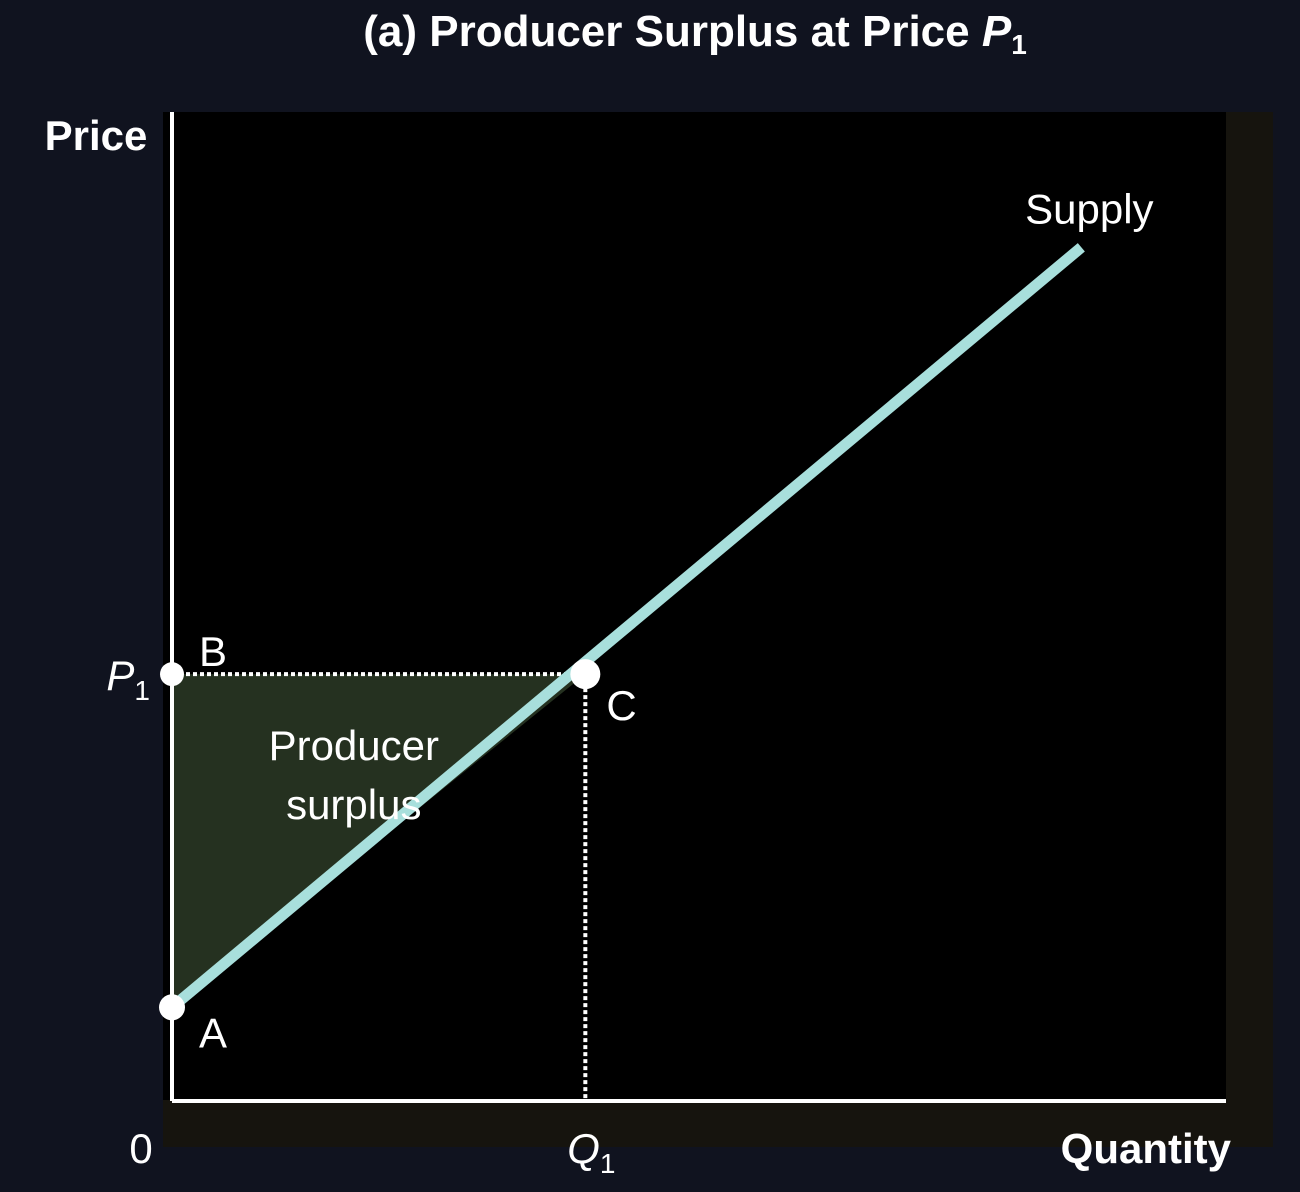 The width and height of the screenshot is (1300, 1192). I want to click on y-tick-p1: P1, so click(128, 679).